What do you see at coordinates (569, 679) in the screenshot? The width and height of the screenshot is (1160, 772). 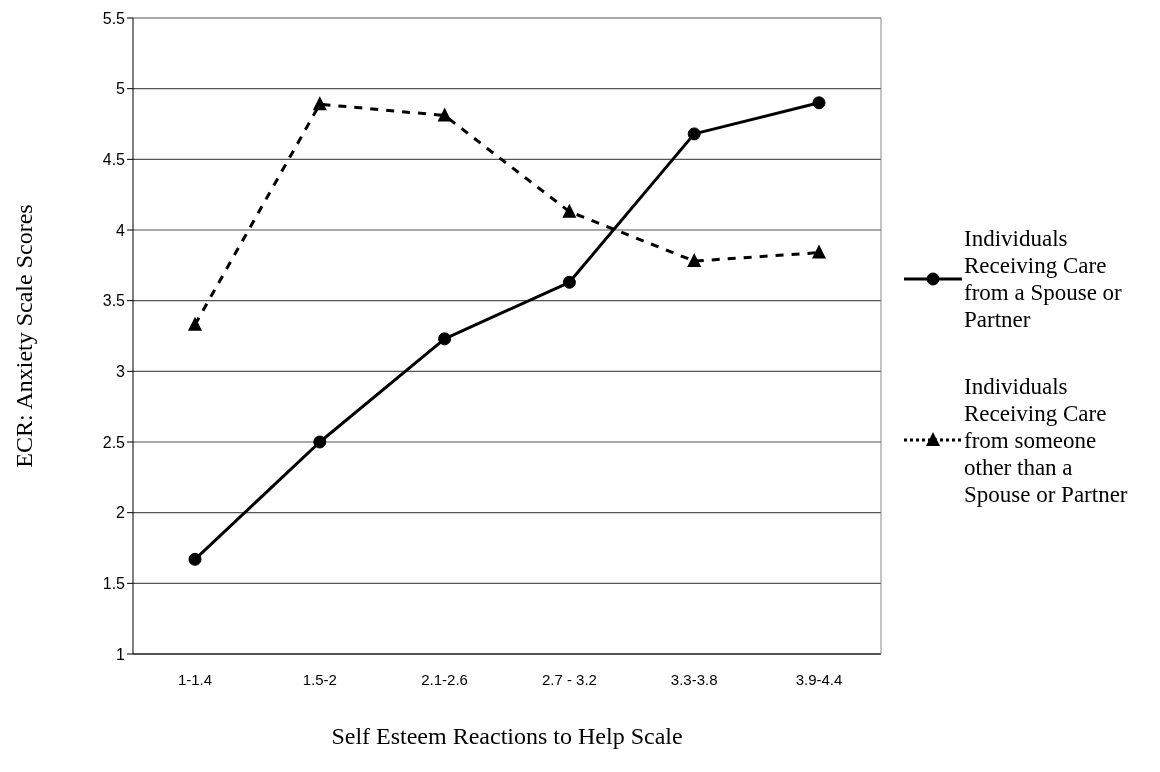 I see `x-tick-label: 2.7 - 3.2` at bounding box center [569, 679].